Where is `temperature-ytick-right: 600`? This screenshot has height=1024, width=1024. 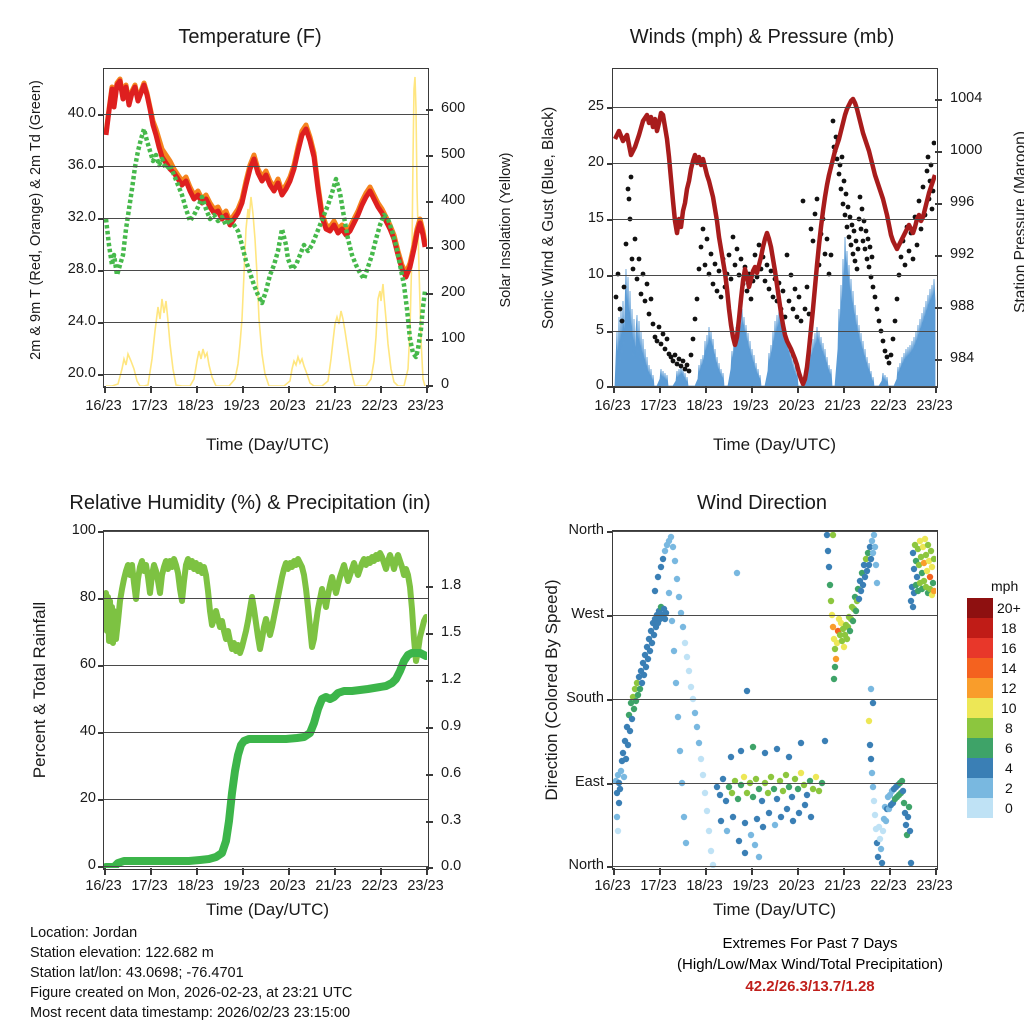
temperature-ytick-right: 600 is located at coordinates (453, 108).